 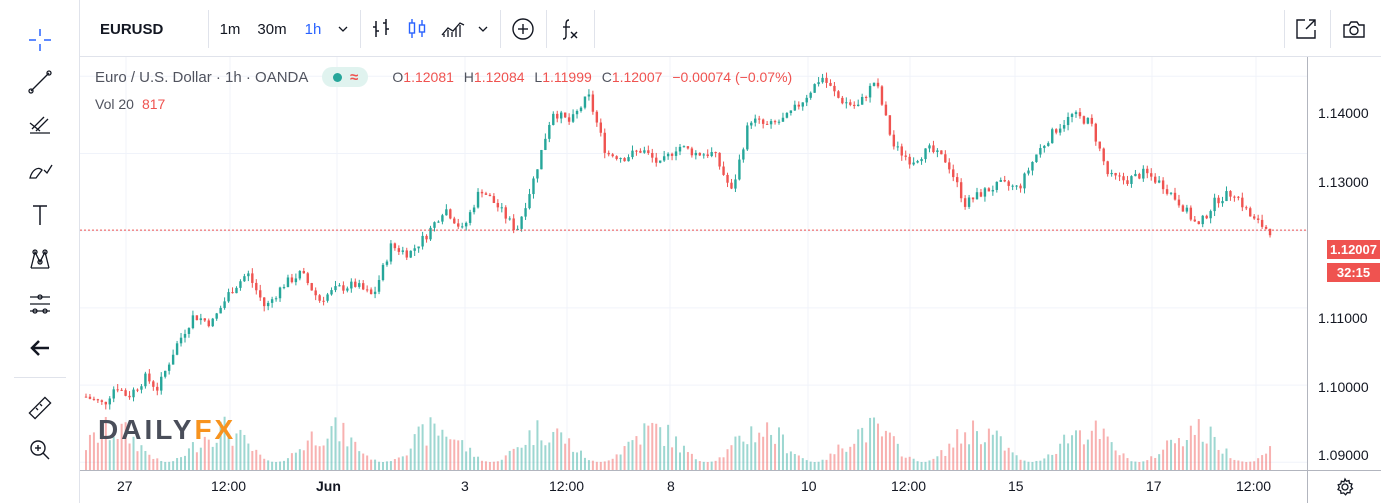 What do you see at coordinates (40, 125) in the screenshot?
I see `fib-icon` at bounding box center [40, 125].